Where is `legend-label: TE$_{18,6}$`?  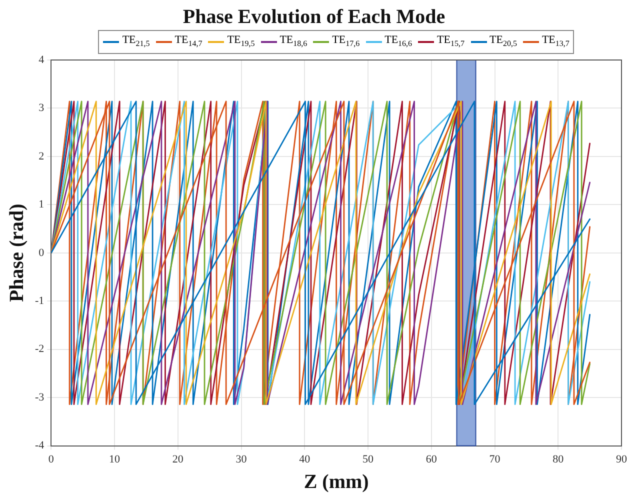
legend-label: TE$_{18,6}$ is located at coordinates (294, 41).